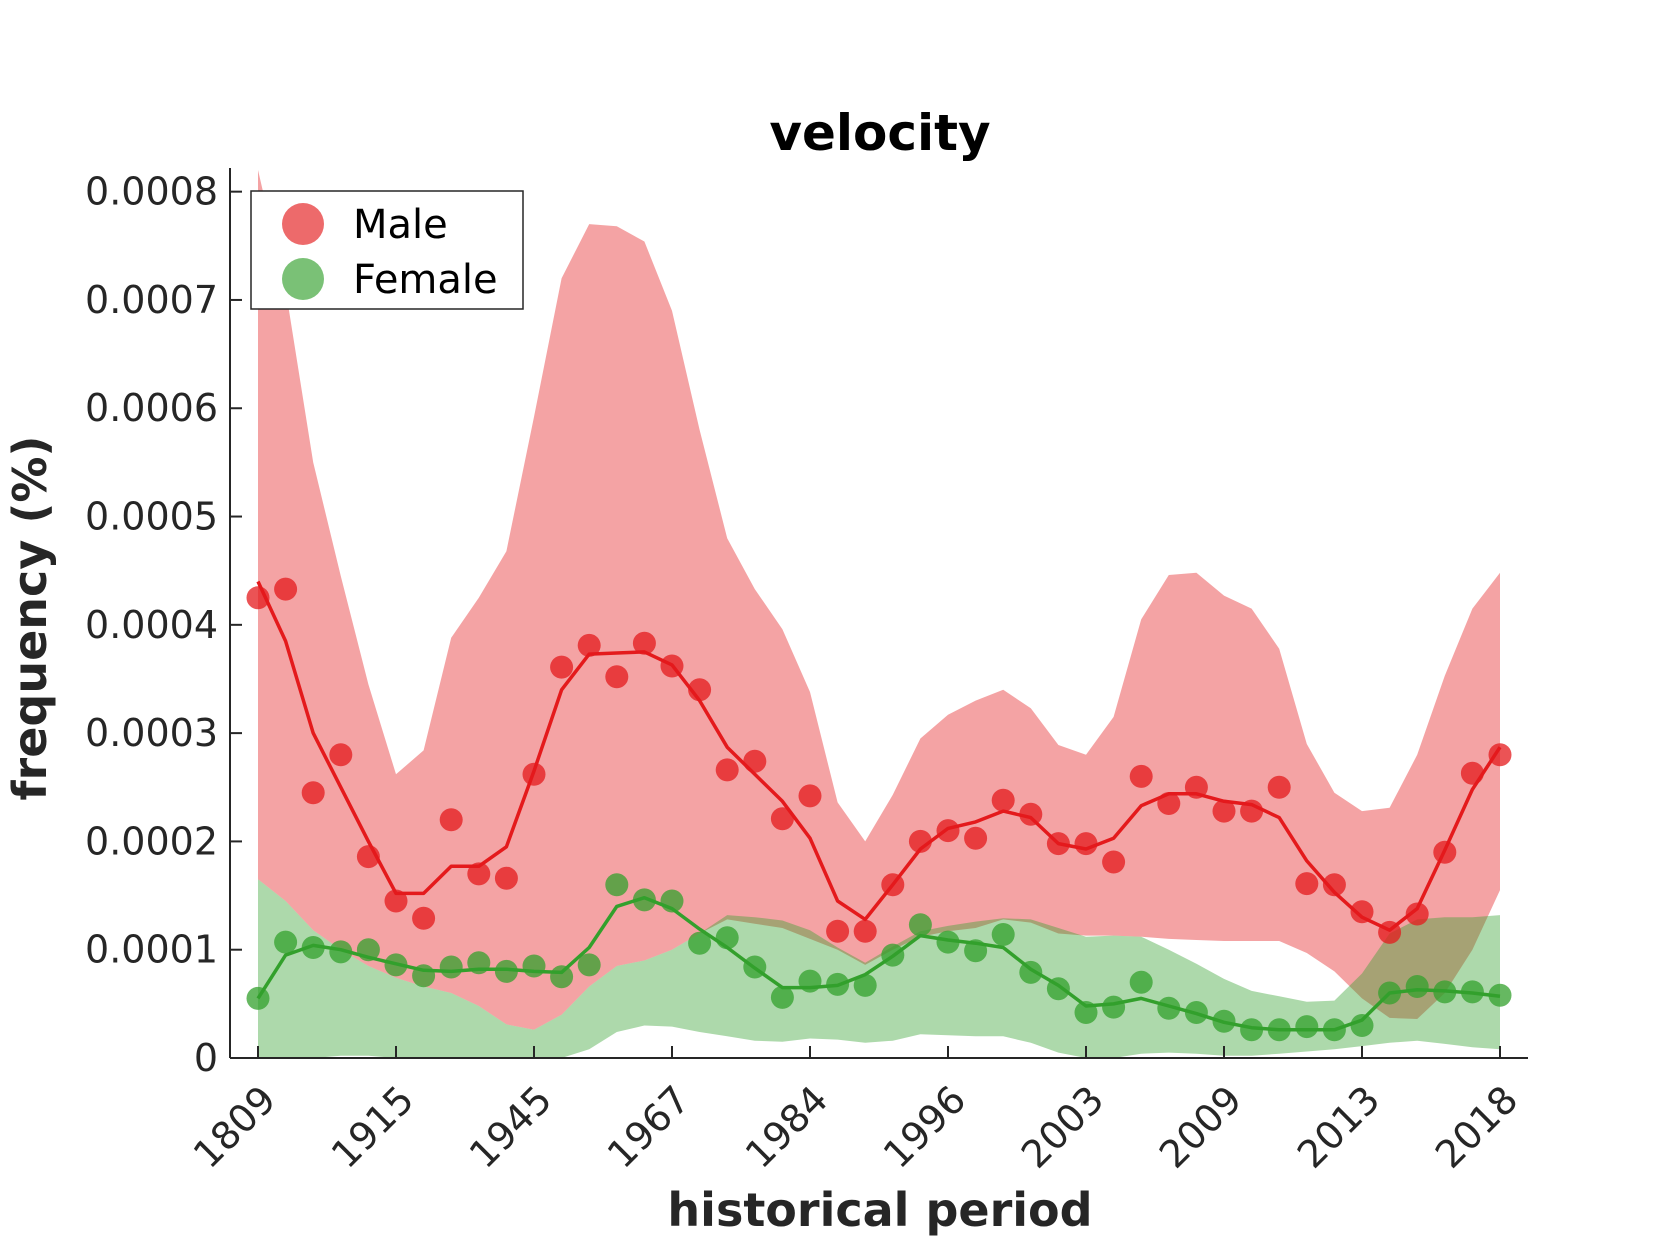 This screenshot has width=1680, height=1260. Describe the element at coordinates (1063, 1127) in the screenshot. I see `x-tick-label: 2003` at that location.